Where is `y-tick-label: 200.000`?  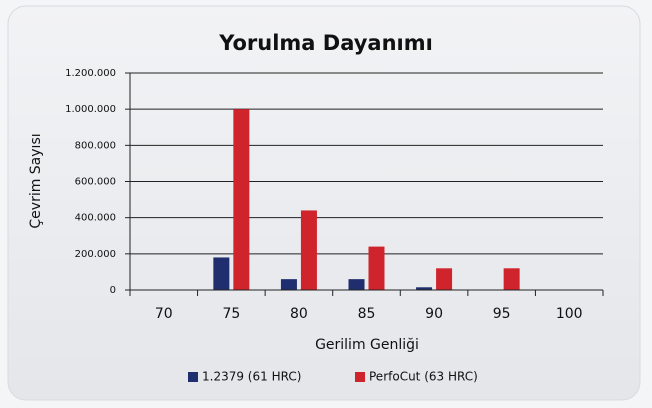 y-tick-label: 200.000 is located at coordinates (95, 254).